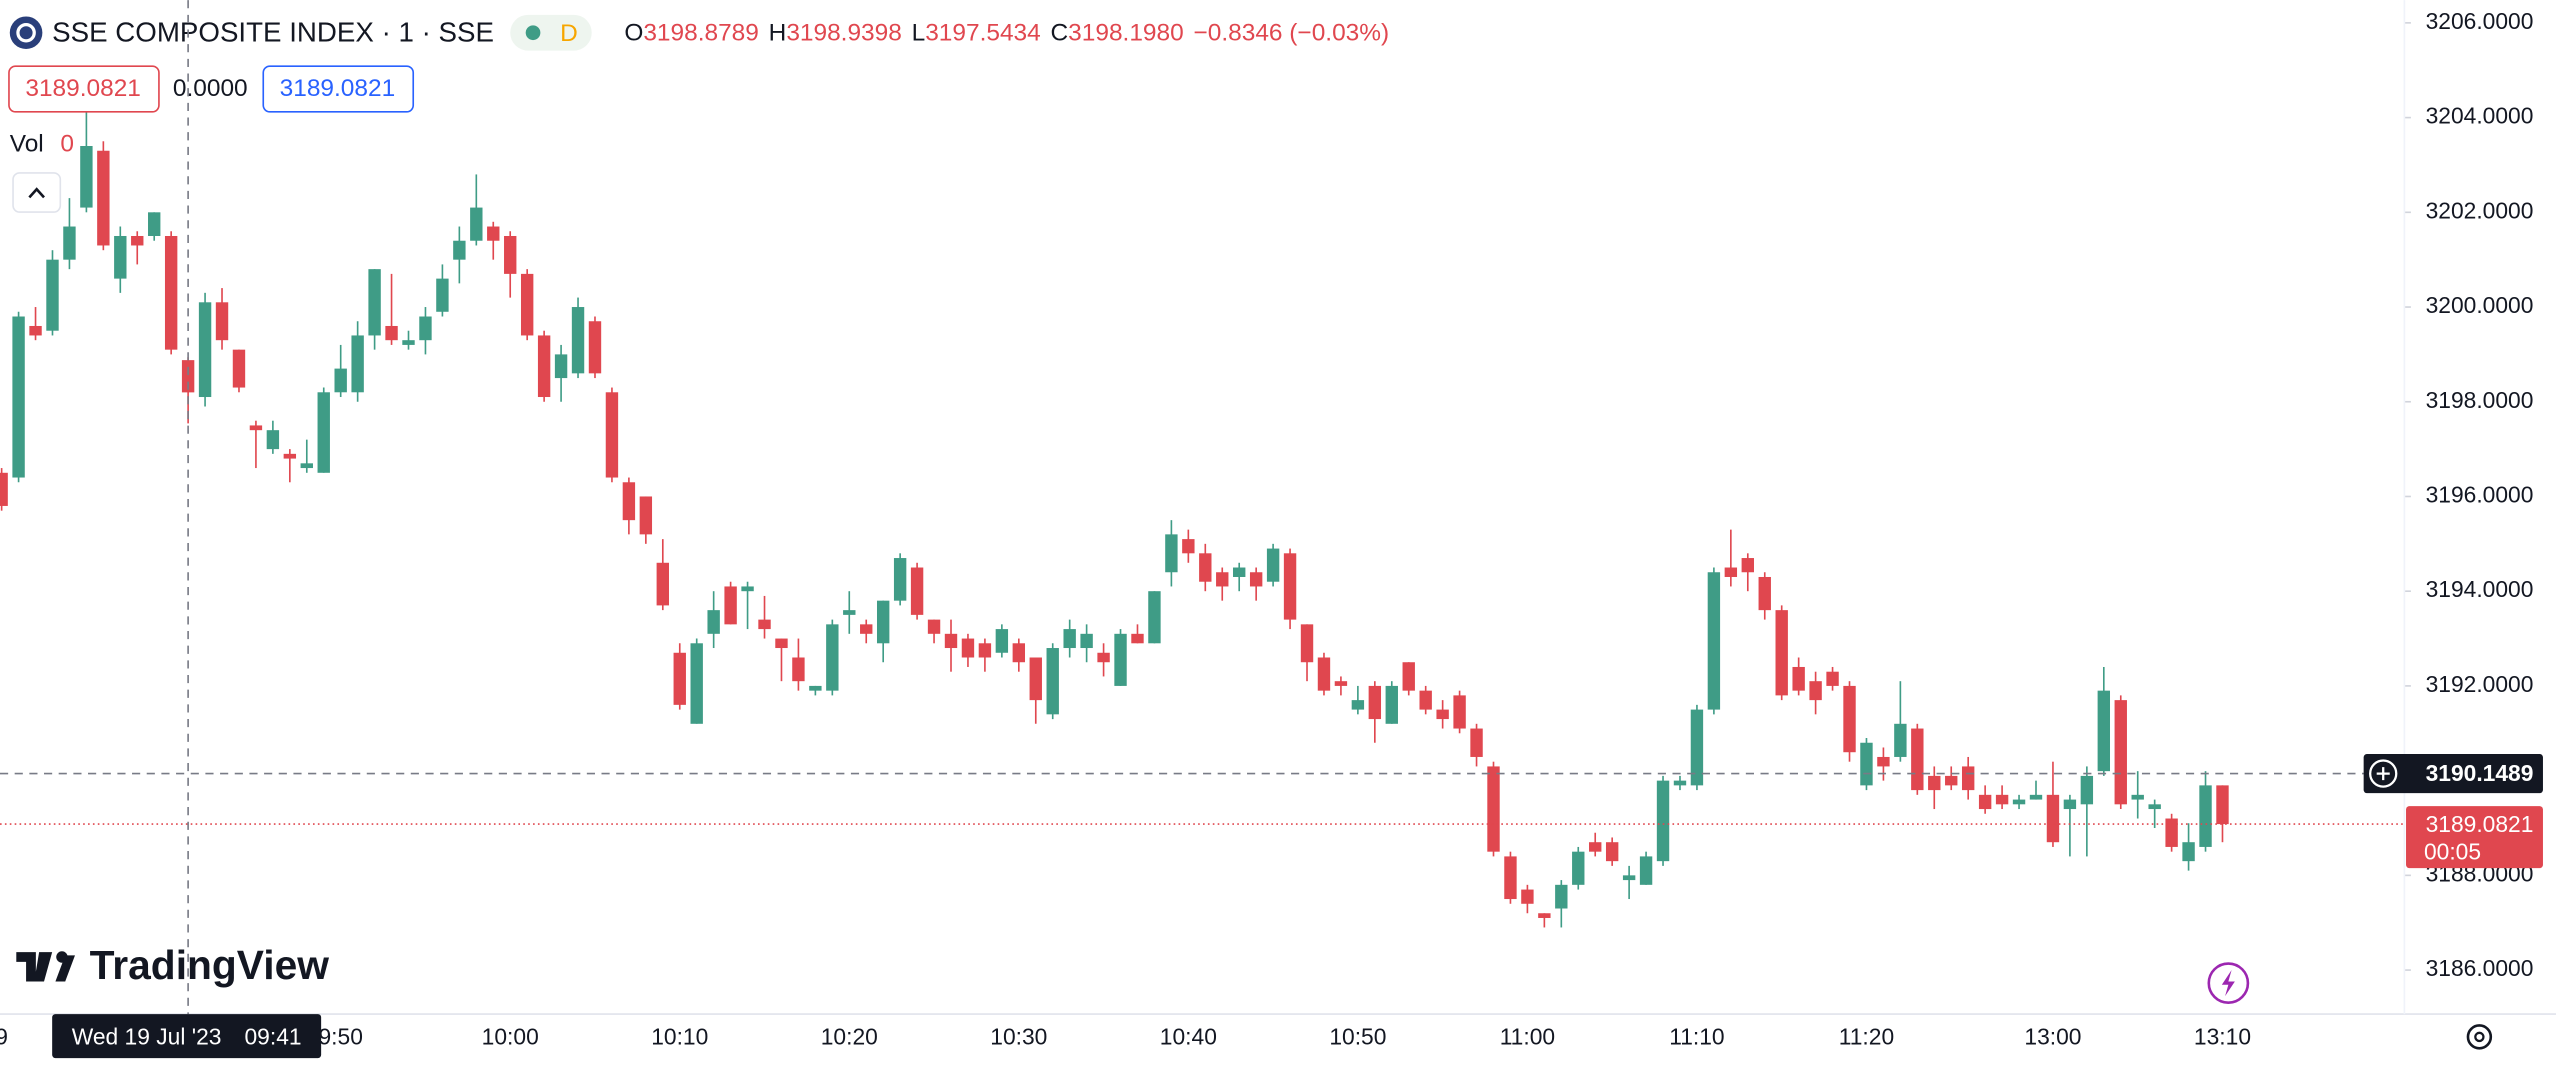 The height and width of the screenshot is (1068, 2556). What do you see at coordinates (2480, 21) in the screenshot?
I see `y-tick-label: 3206.0000` at bounding box center [2480, 21].